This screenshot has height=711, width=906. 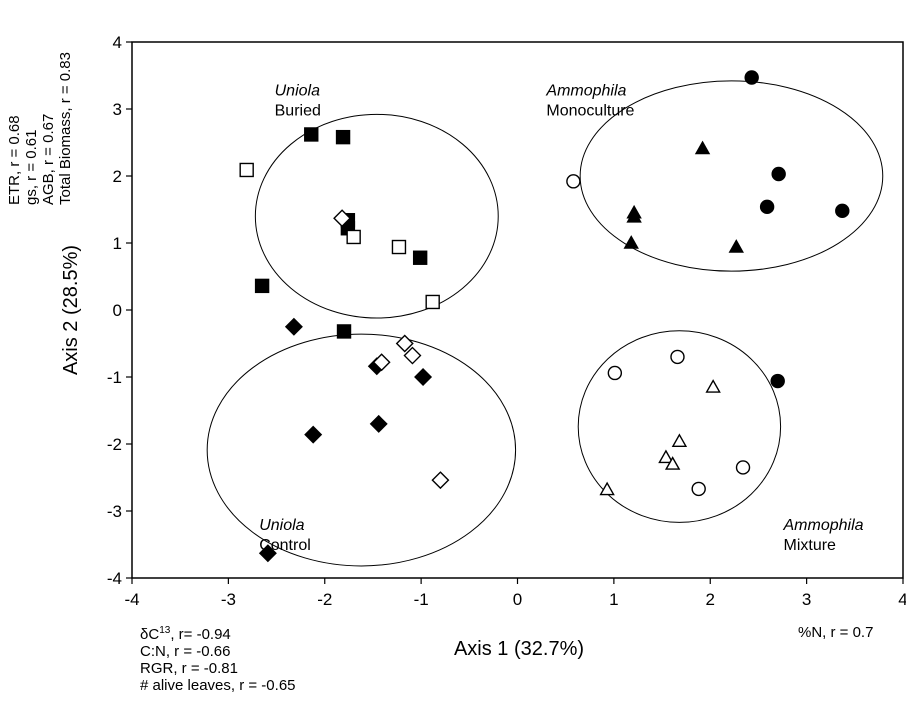 What do you see at coordinates (517, 599) in the screenshot?
I see `x-tick-label: 0` at bounding box center [517, 599].